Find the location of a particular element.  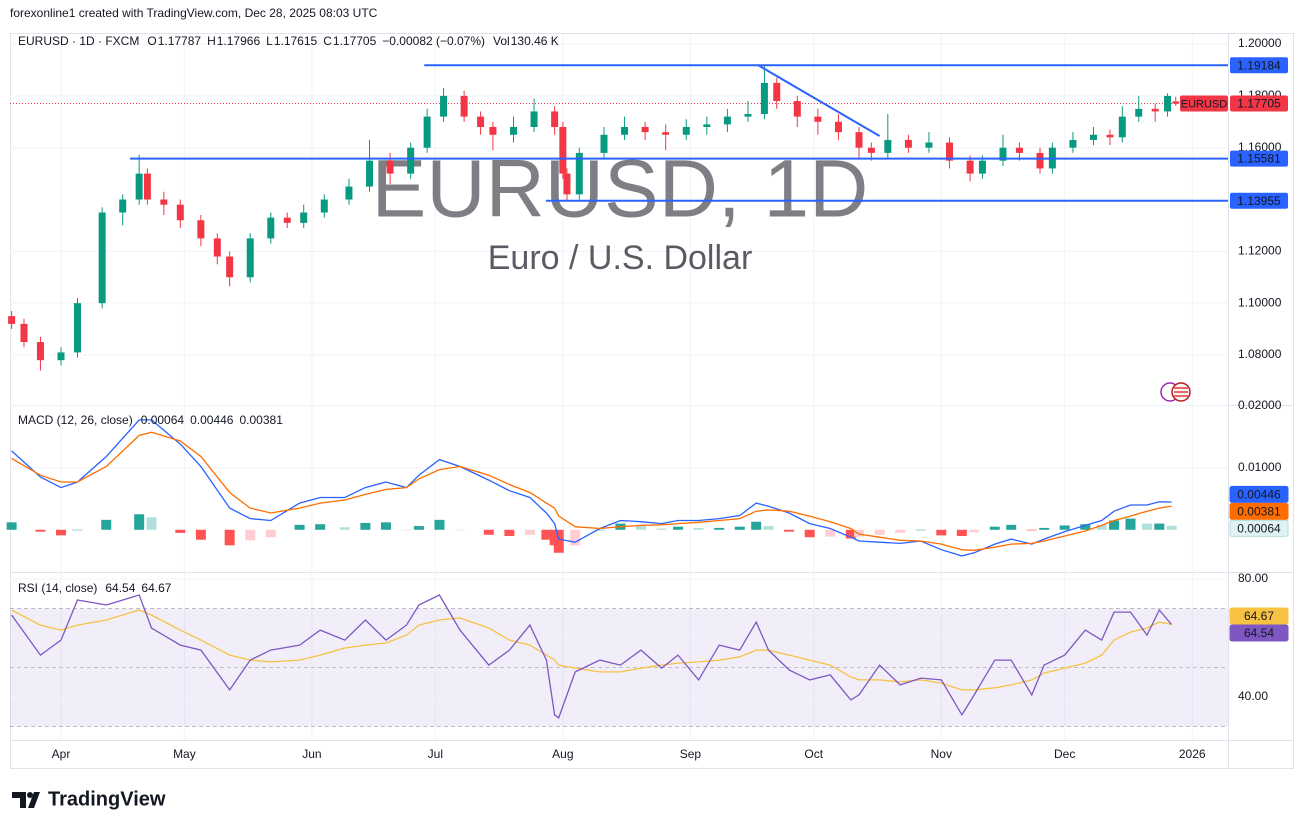

trendline is located at coordinates (819, 100).